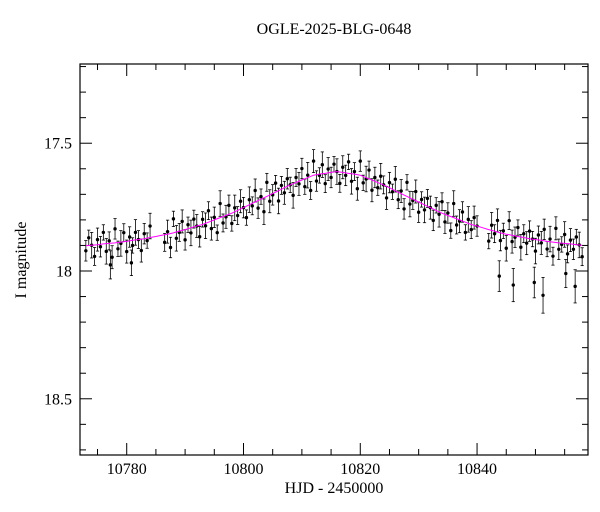 The image size is (600, 512). Describe the element at coordinates (58, 399) in the screenshot. I see `svg-text: 18.5` at that location.